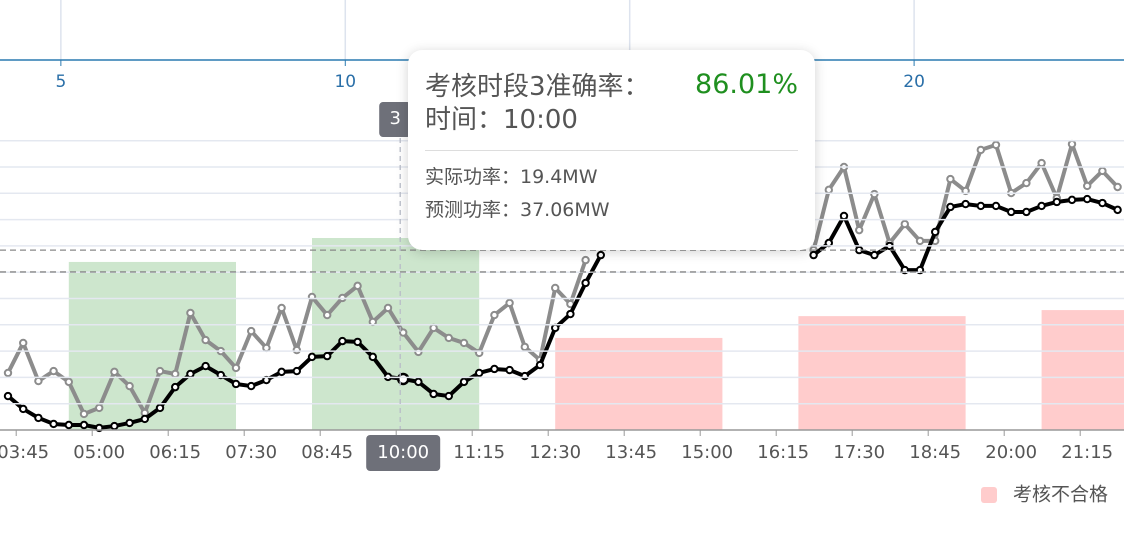 The height and width of the screenshot is (542, 1124). What do you see at coordinates (783, 452) in the screenshot?
I see `x-tick-label: 16:15` at bounding box center [783, 452].